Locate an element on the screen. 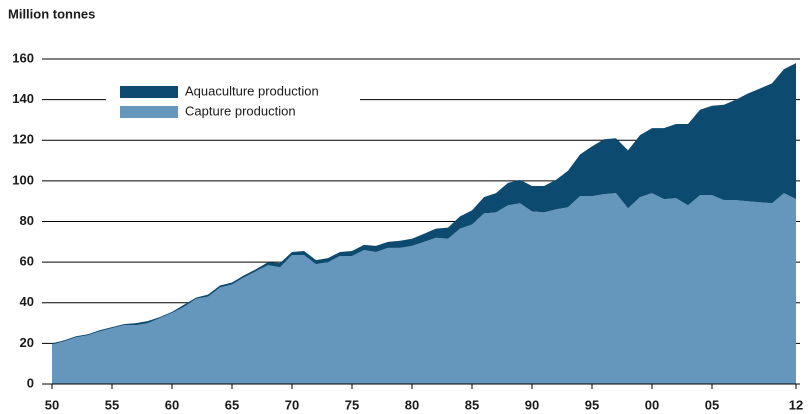 This screenshot has height=414, width=808. y-tick-label: 20 is located at coordinates (27, 342).